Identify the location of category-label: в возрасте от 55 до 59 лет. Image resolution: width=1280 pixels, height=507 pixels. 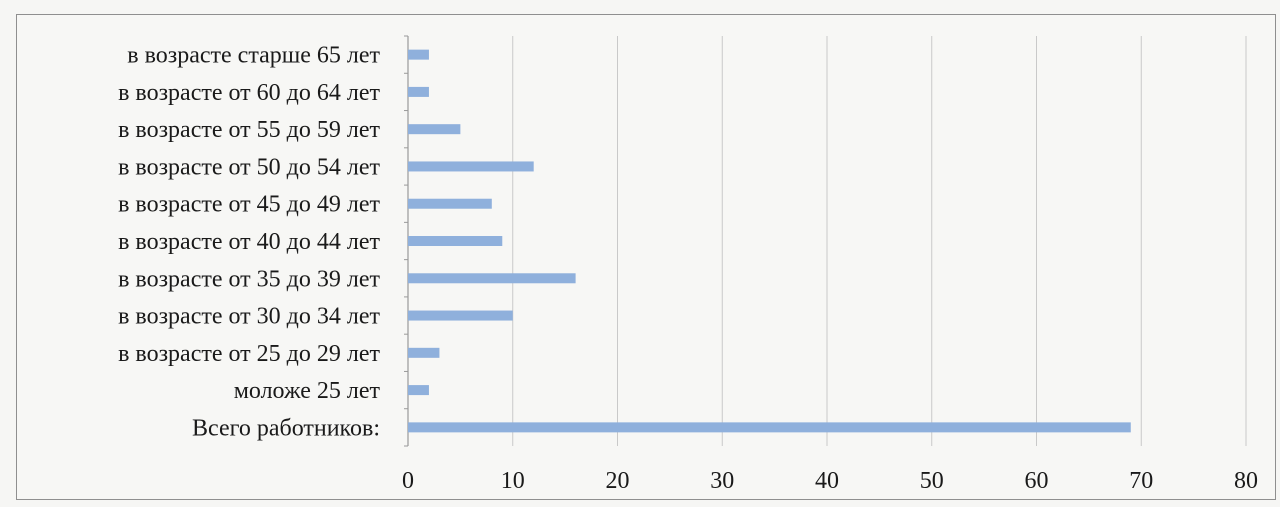
(249, 130).